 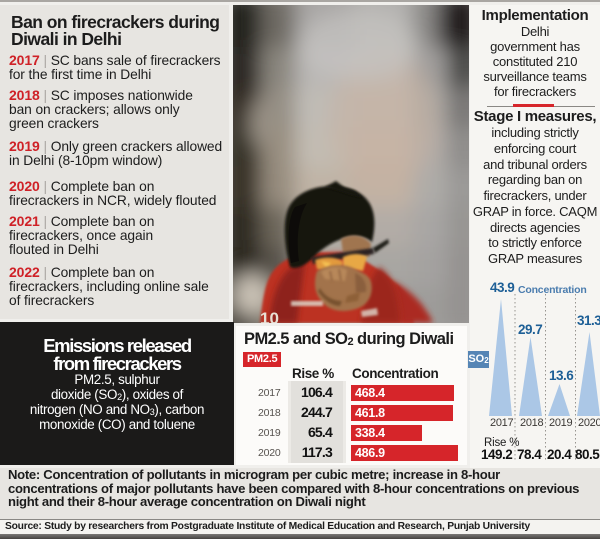 I want to click on svg-text: 10, so click(x=269, y=316).